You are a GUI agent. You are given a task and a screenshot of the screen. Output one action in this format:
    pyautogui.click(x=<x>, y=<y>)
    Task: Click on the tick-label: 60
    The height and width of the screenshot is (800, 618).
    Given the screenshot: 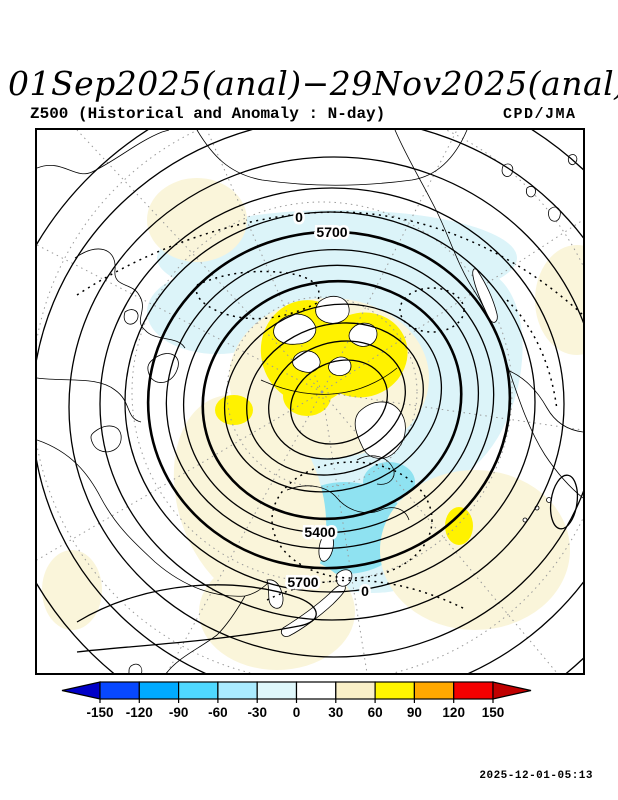 What is the action you would take?
    pyautogui.click(x=375, y=712)
    